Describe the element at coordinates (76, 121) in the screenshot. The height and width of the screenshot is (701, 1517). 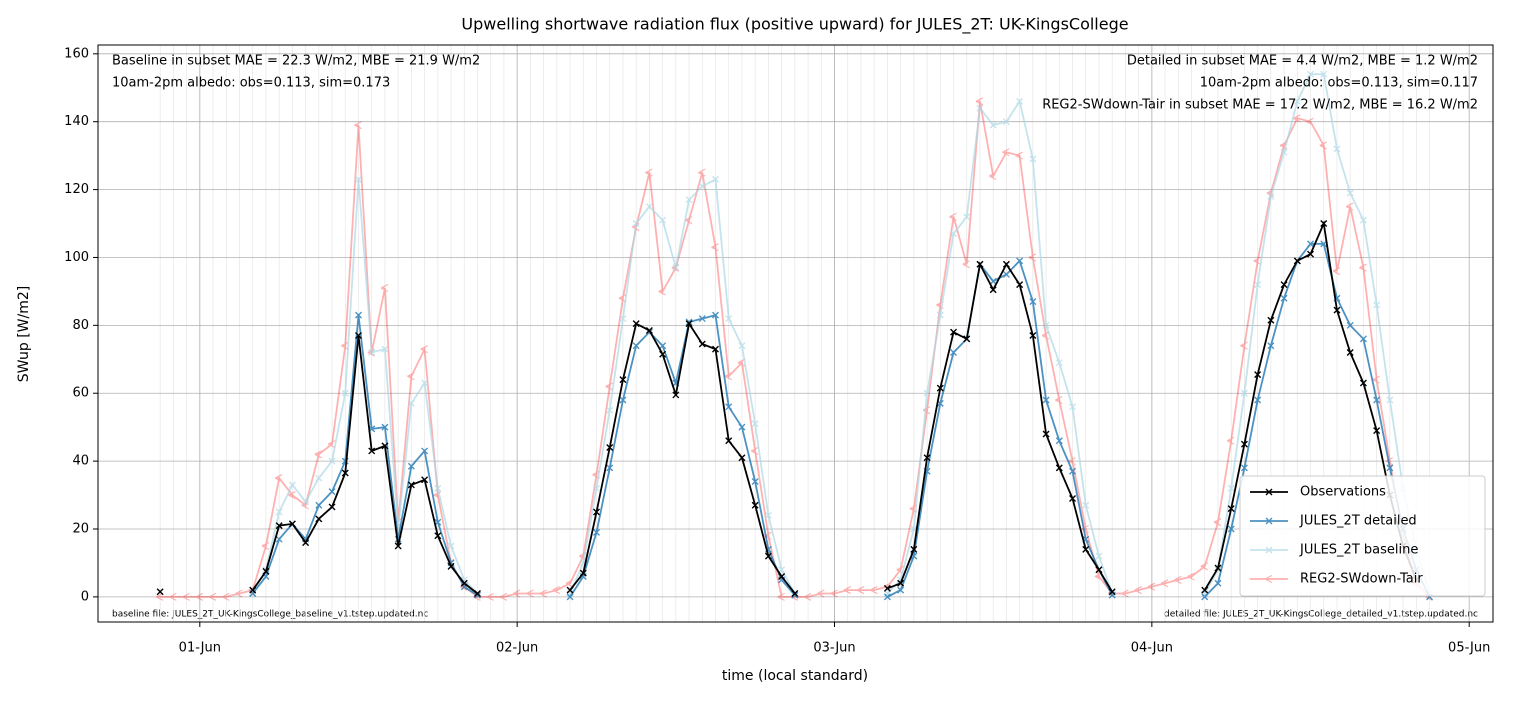
I see `y-tick-label: 140` at that location.